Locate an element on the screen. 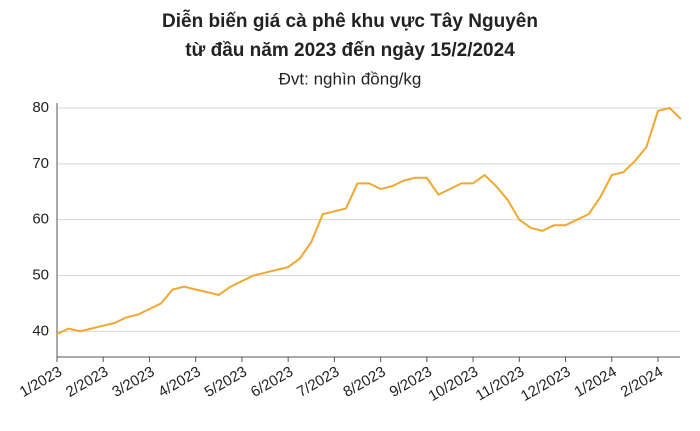 The height and width of the screenshot is (431, 700). x-tick-label: 1/2024 is located at coordinates (596, 382).